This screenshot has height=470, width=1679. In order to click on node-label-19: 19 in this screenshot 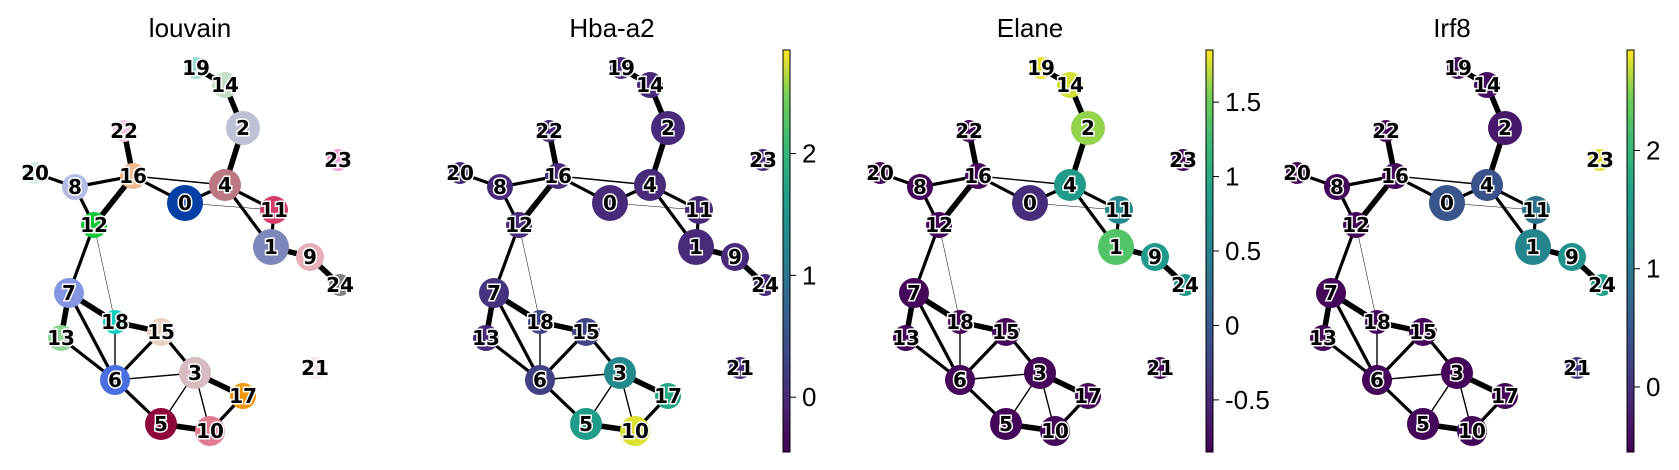, I will do `click(621, 68)`.